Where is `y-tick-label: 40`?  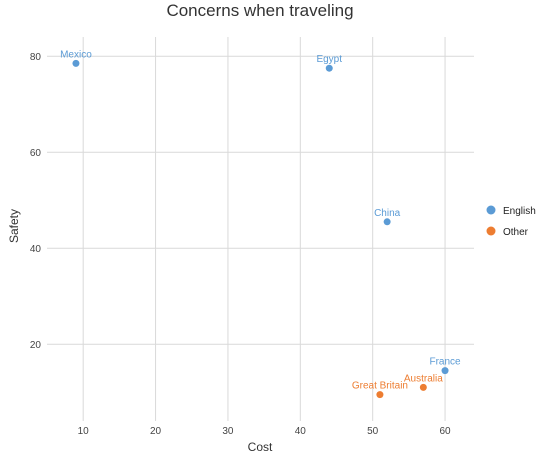 y-tick-label: 40 is located at coordinates (36, 249).